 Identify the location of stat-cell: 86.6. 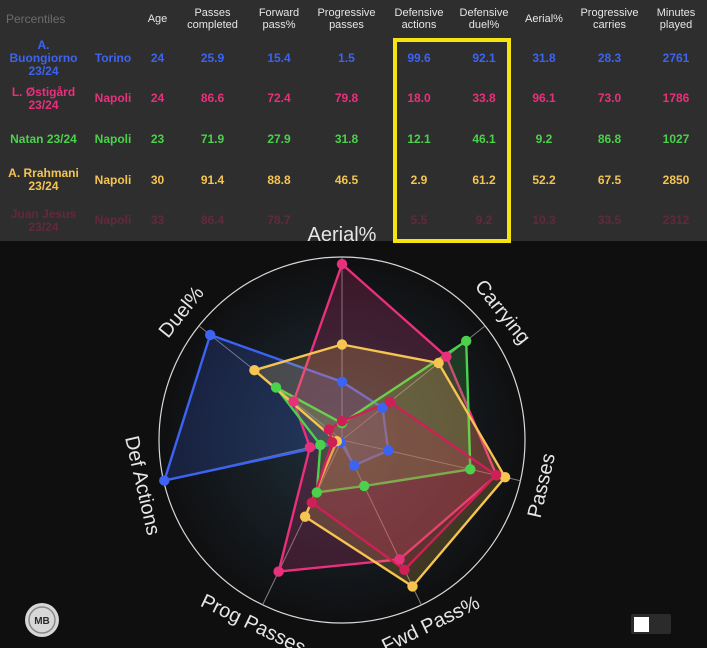
(212, 98).